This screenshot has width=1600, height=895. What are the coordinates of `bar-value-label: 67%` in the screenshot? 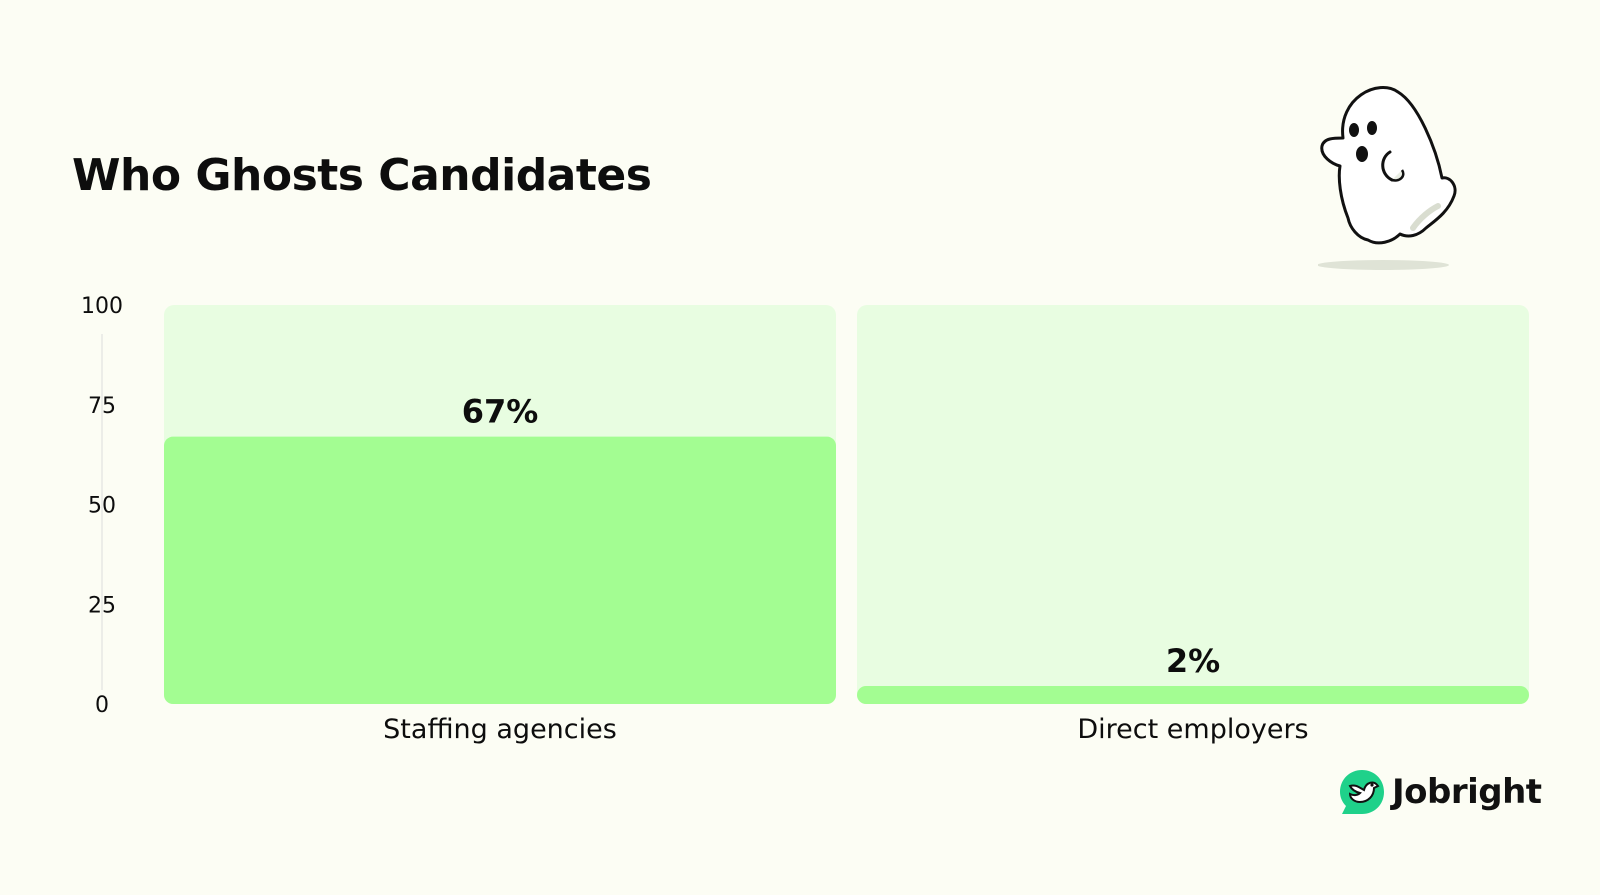 It's located at (500, 412).